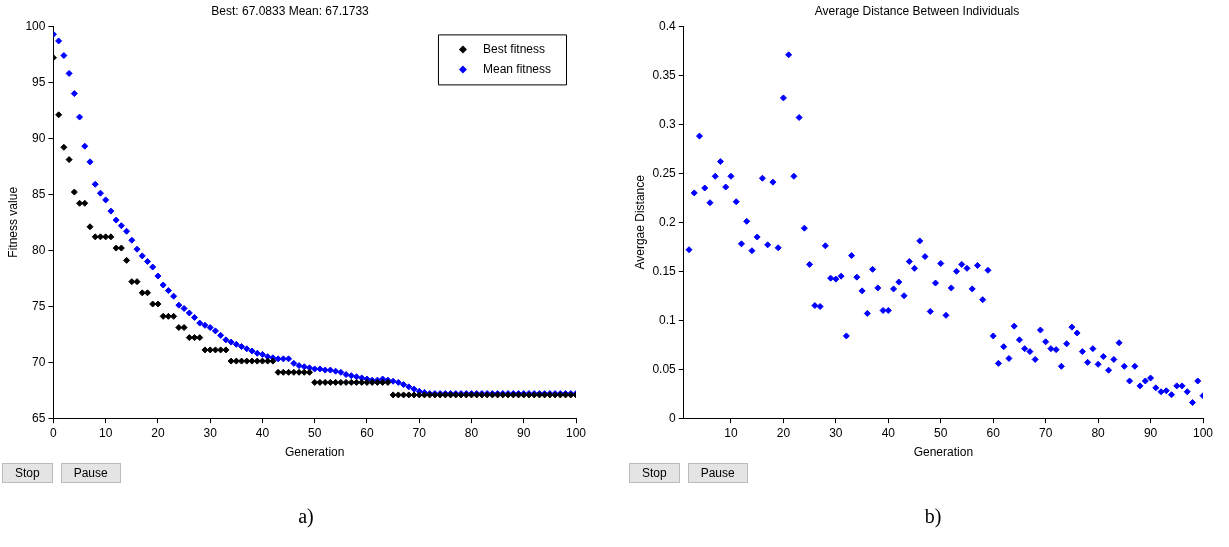 The width and height of the screenshot is (1229, 547). What do you see at coordinates (39, 417) in the screenshot?
I see `y-tick-label: 65` at bounding box center [39, 417].